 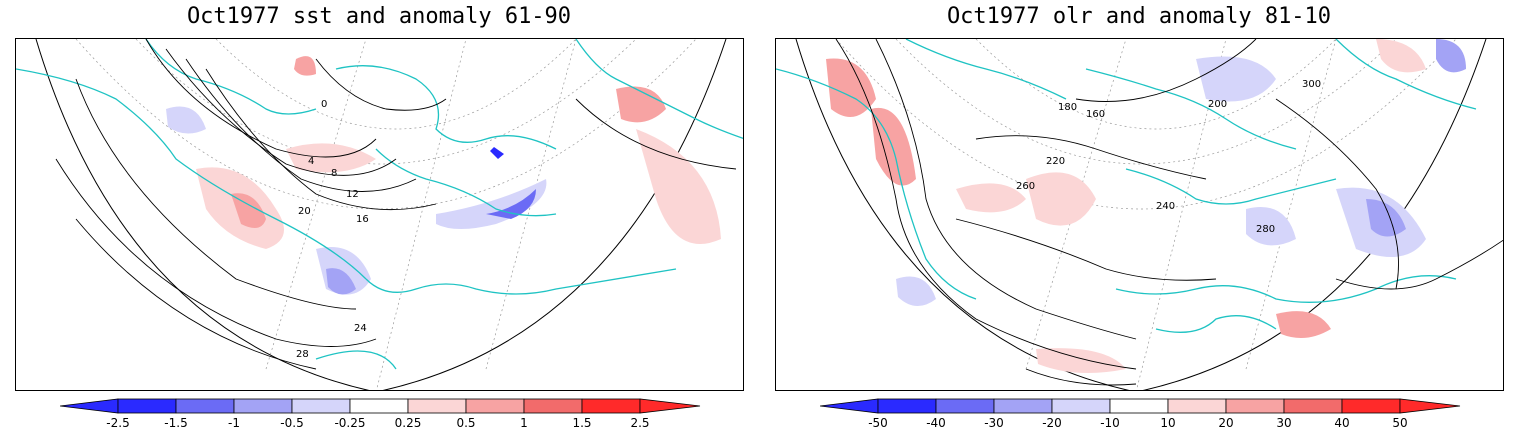 What do you see at coordinates (878, 423) in the screenshot?
I see `olr-colorbar-tick: -50` at bounding box center [878, 423].